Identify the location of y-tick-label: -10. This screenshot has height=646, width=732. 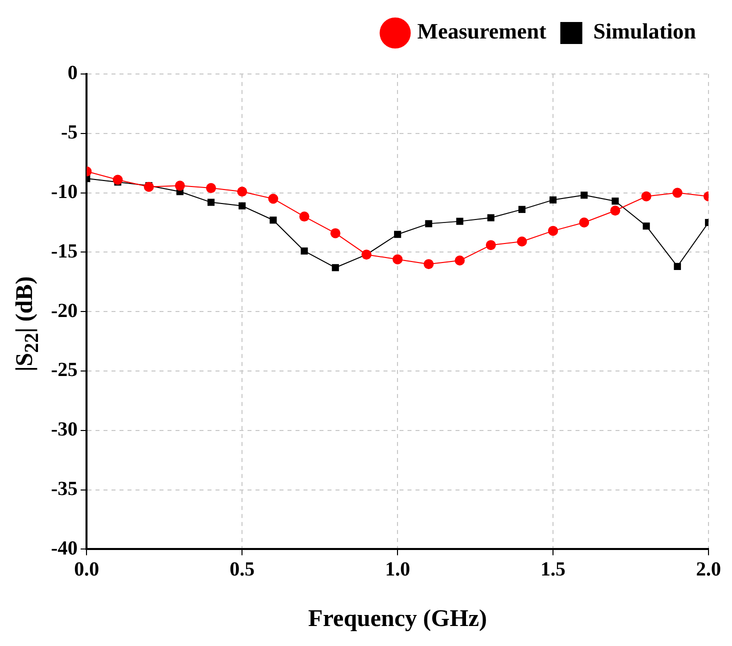
(64, 191).